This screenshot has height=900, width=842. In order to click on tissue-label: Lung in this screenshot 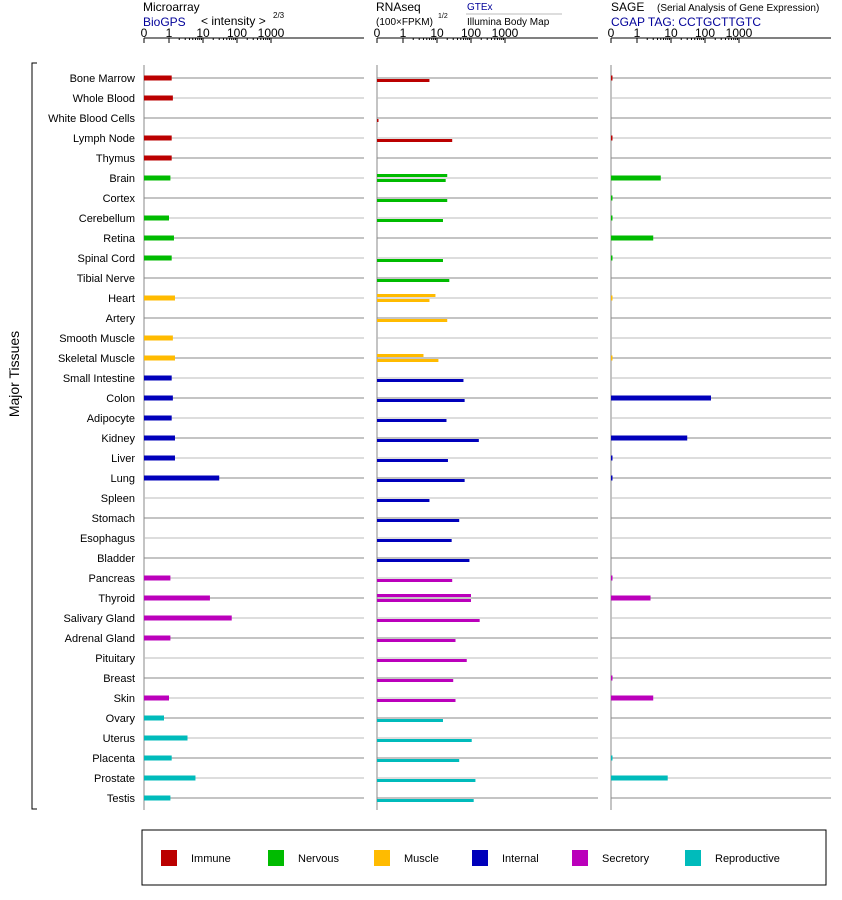, I will do `click(123, 479)`.